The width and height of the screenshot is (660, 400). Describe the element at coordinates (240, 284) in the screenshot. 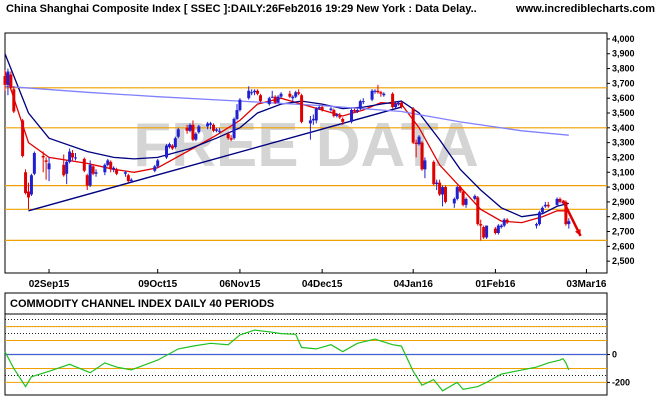

I see `x-tick-label: 06Nov15` at that location.